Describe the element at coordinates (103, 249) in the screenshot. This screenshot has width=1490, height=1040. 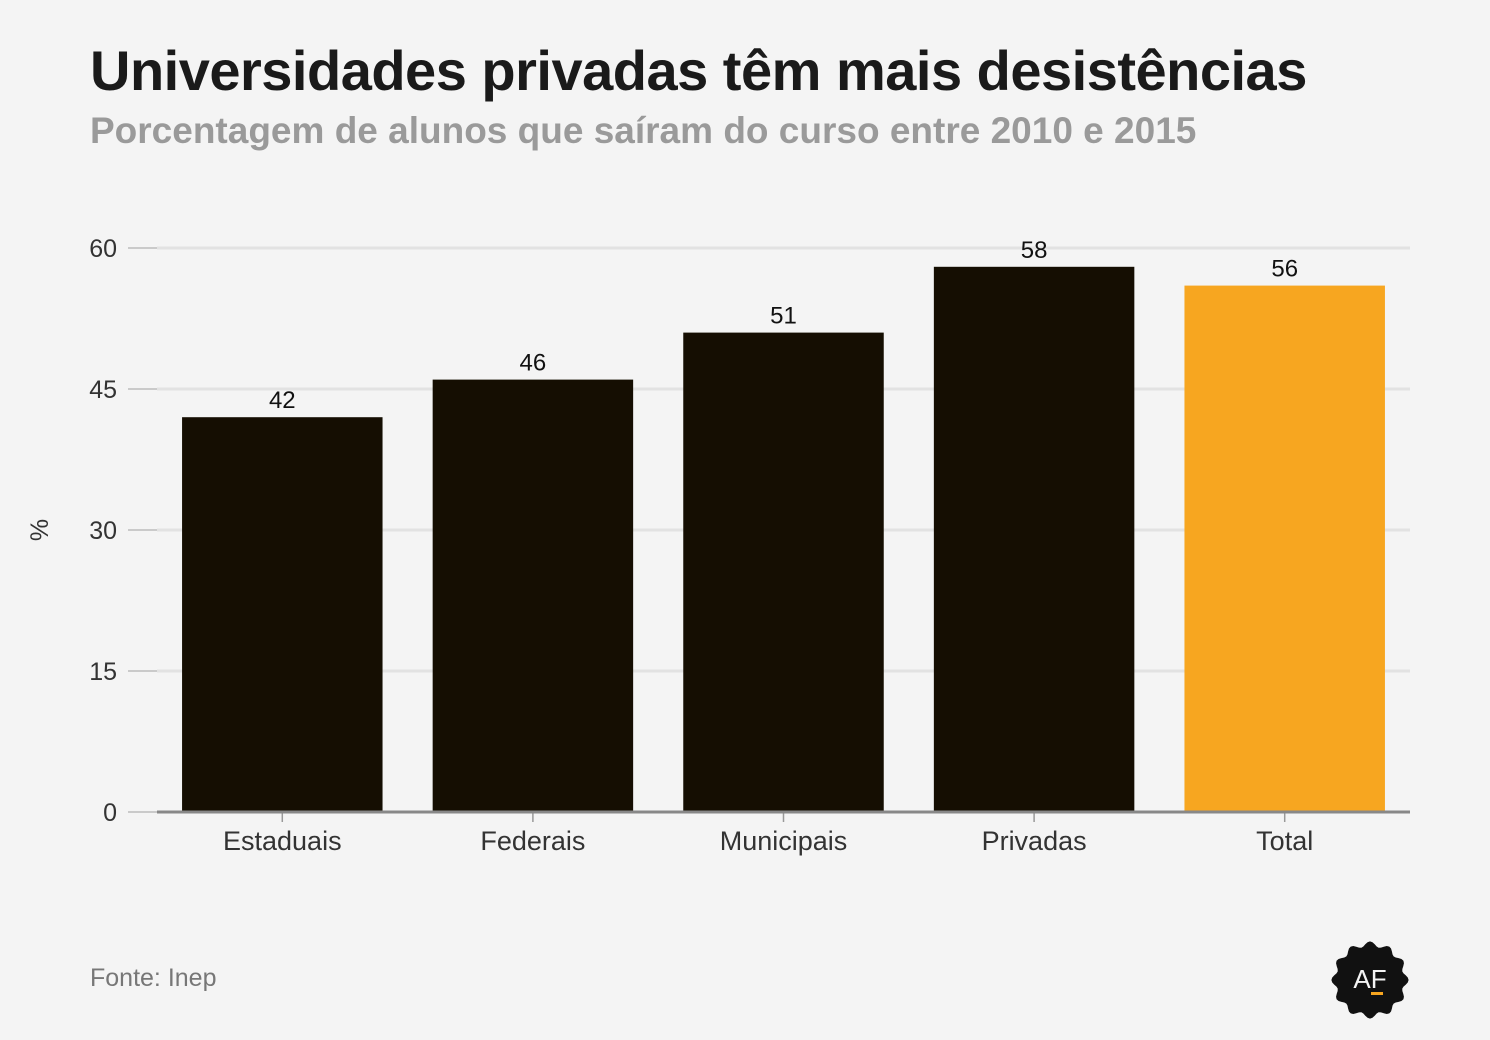
I see `y-tick-label: 60` at that location.